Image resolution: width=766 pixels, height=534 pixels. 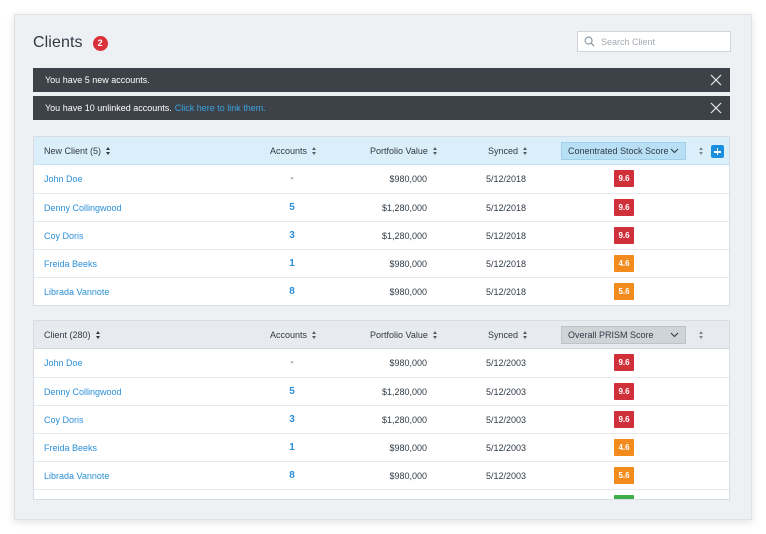 What do you see at coordinates (618, 151) in the screenshot?
I see `dropdown-value: Conentrated Stock Score` at bounding box center [618, 151].